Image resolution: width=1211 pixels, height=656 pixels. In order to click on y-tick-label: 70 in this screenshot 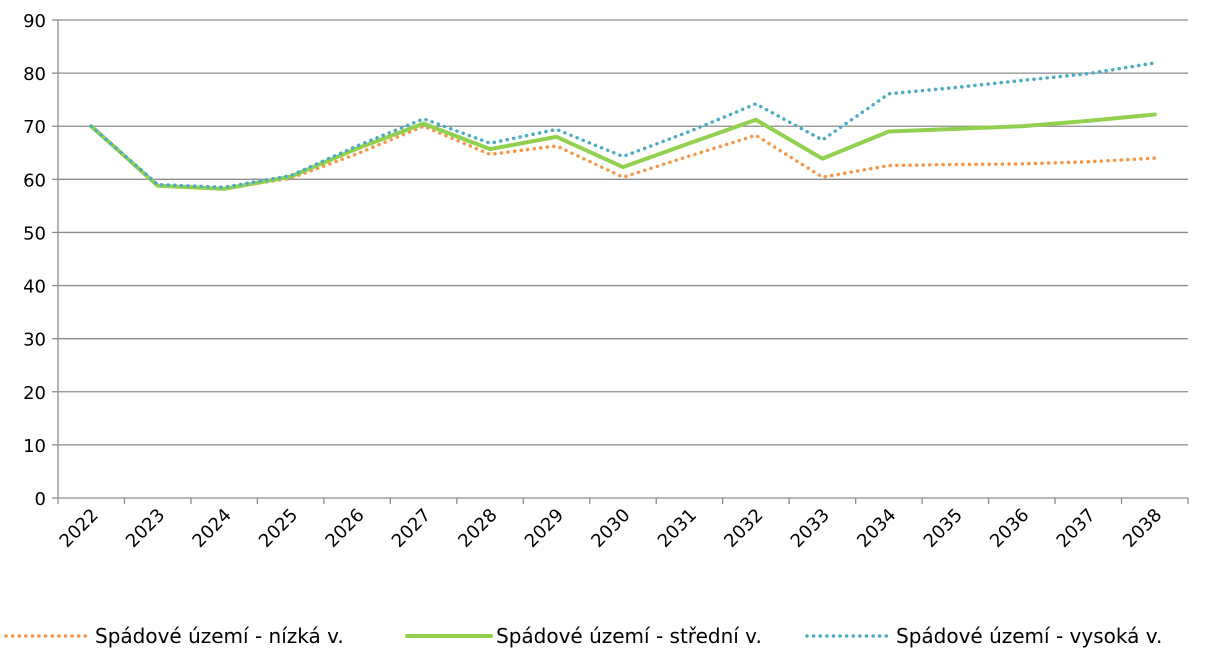, I will do `click(34, 127)`.